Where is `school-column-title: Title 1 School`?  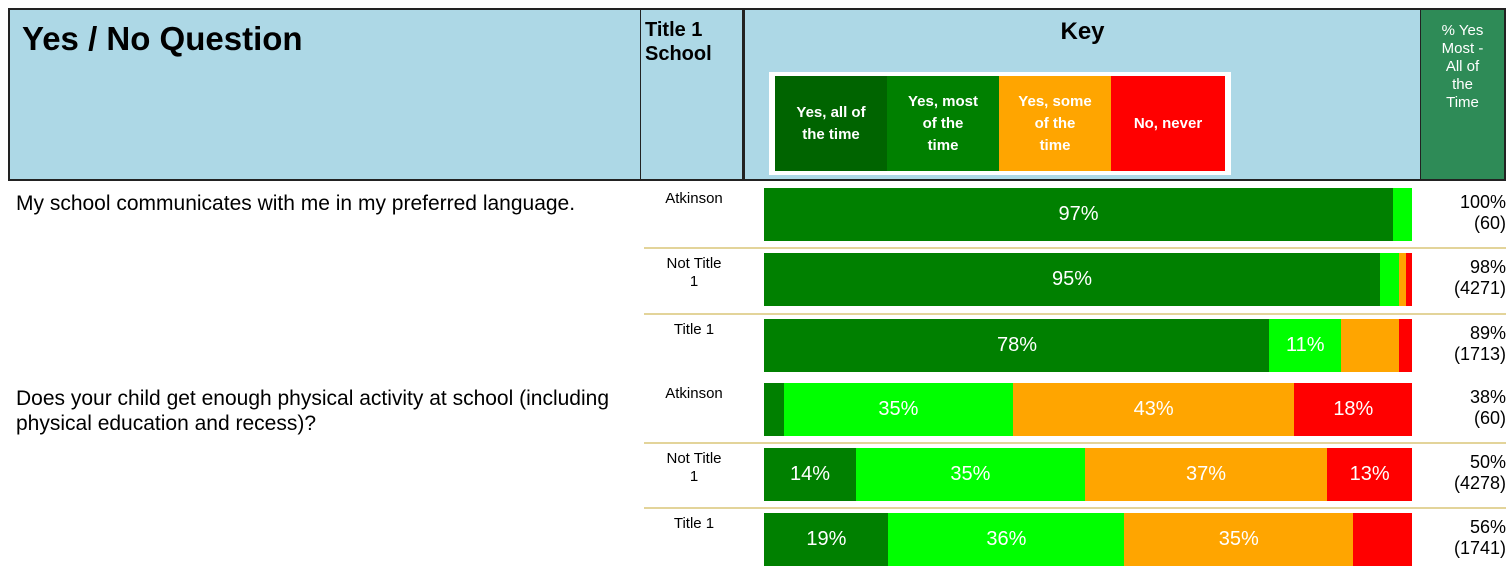 school-column-title: Title 1 School is located at coordinates (678, 42).